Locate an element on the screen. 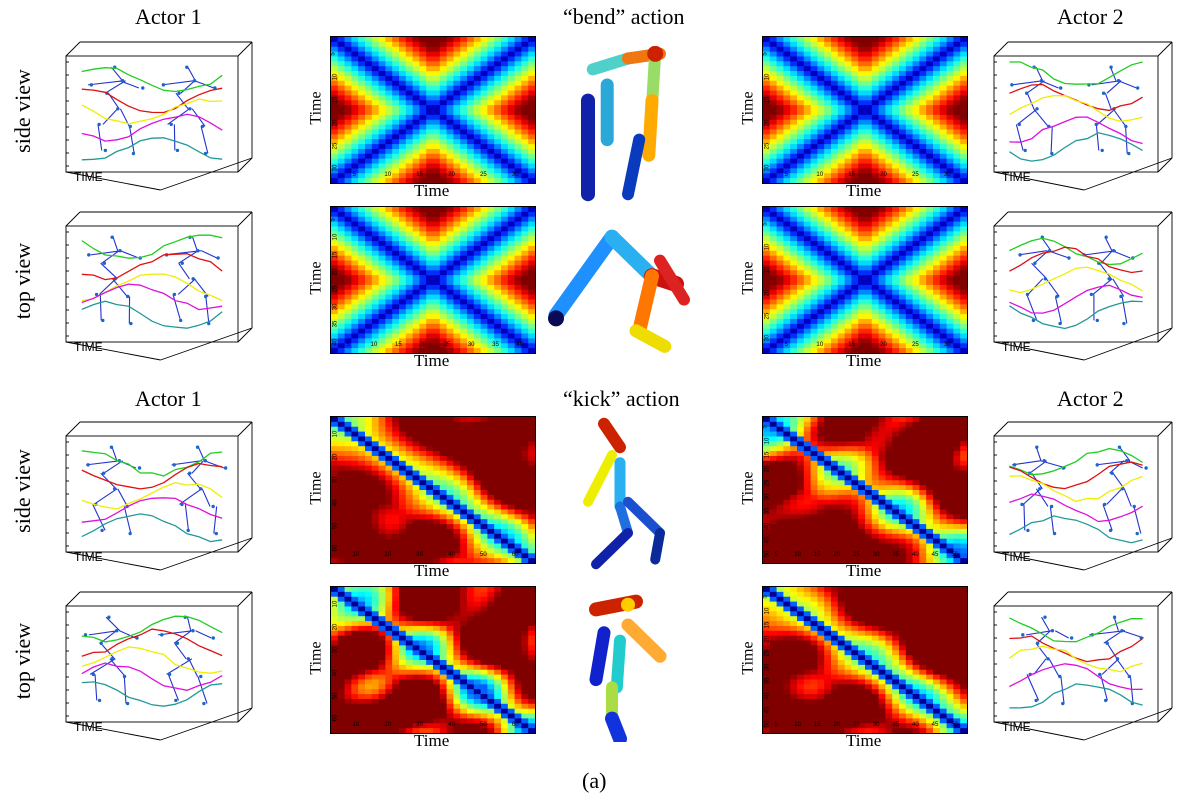 This screenshot has width=1199, height=798. ssm-heatmap-right-image is located at coordinates (865, 490).